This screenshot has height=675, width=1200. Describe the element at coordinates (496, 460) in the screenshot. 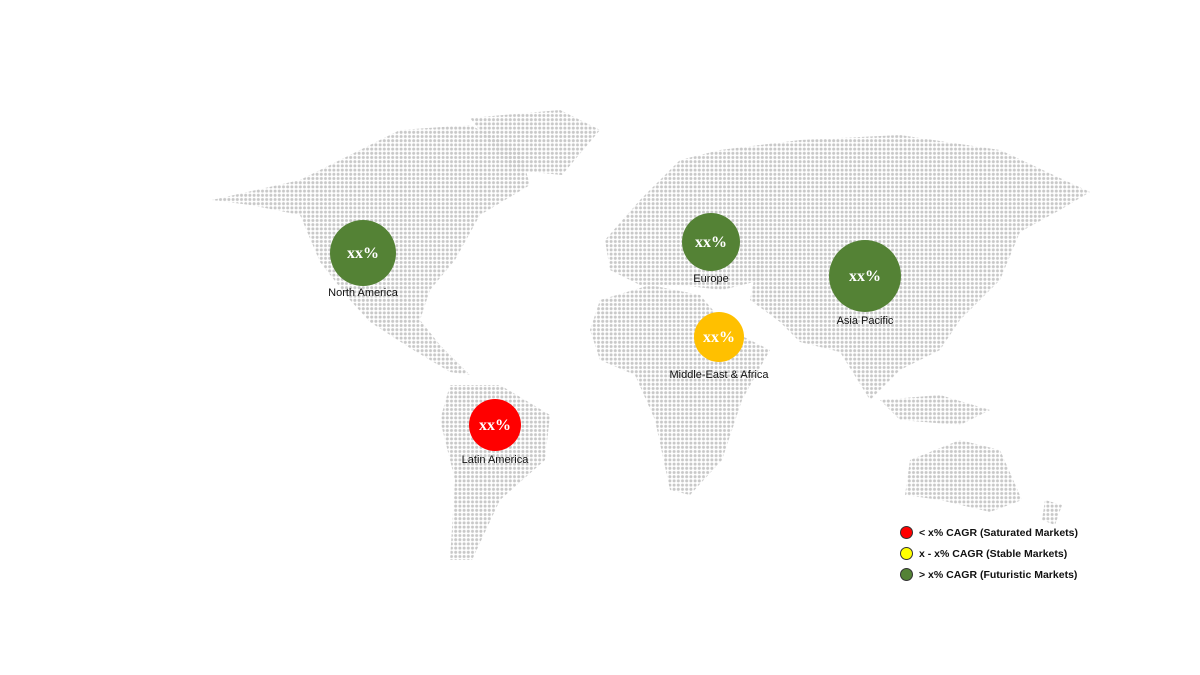

I see `region-label-latin-america: Latin America` at that location.